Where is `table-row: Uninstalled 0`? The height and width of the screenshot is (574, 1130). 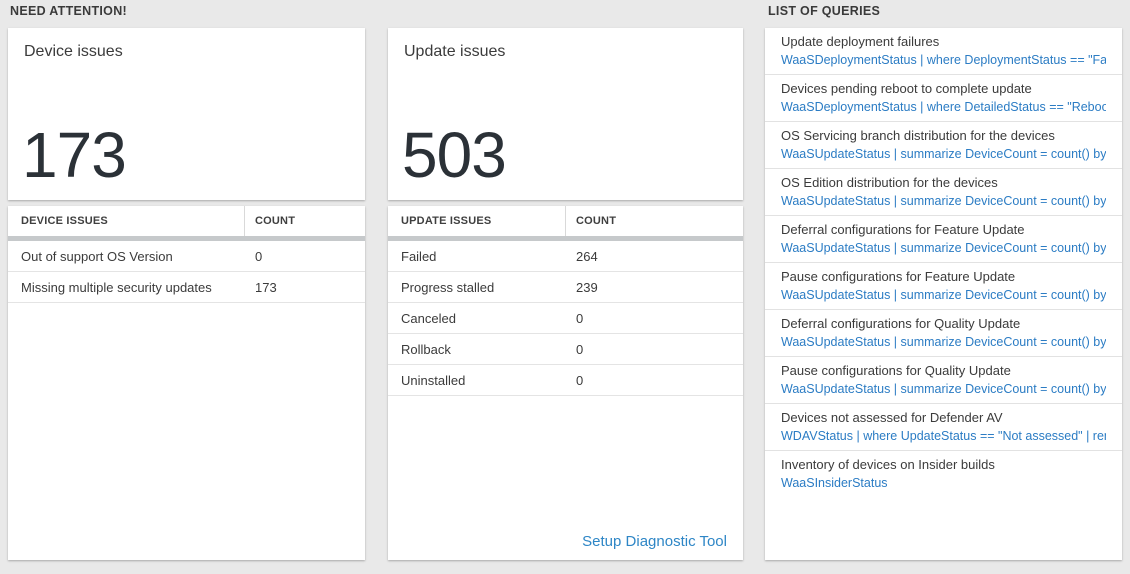
table-row: Uninstalled 0 is located at coordinates (565, 380).